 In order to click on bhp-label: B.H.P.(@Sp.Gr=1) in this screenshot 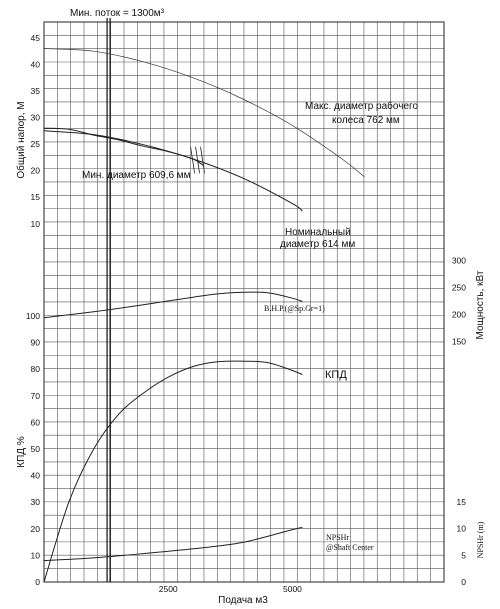, I will do `click(294, 308)`.